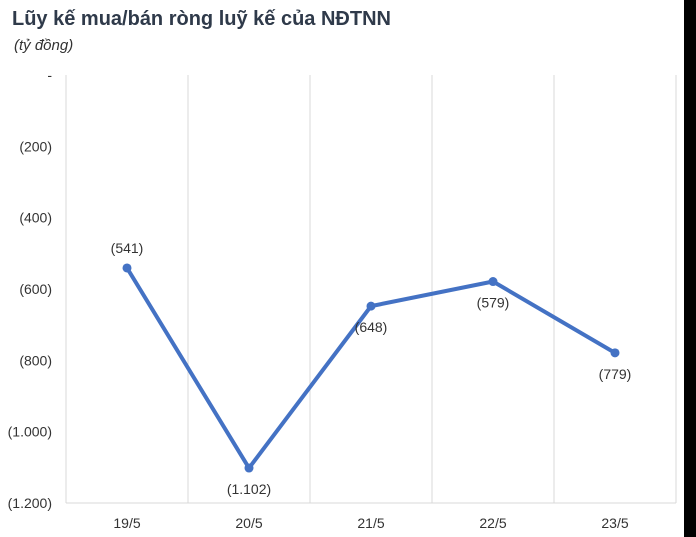 The height and width of the screenshot is (537, 696). I want to click on right-edge-border, so click(690, 268).